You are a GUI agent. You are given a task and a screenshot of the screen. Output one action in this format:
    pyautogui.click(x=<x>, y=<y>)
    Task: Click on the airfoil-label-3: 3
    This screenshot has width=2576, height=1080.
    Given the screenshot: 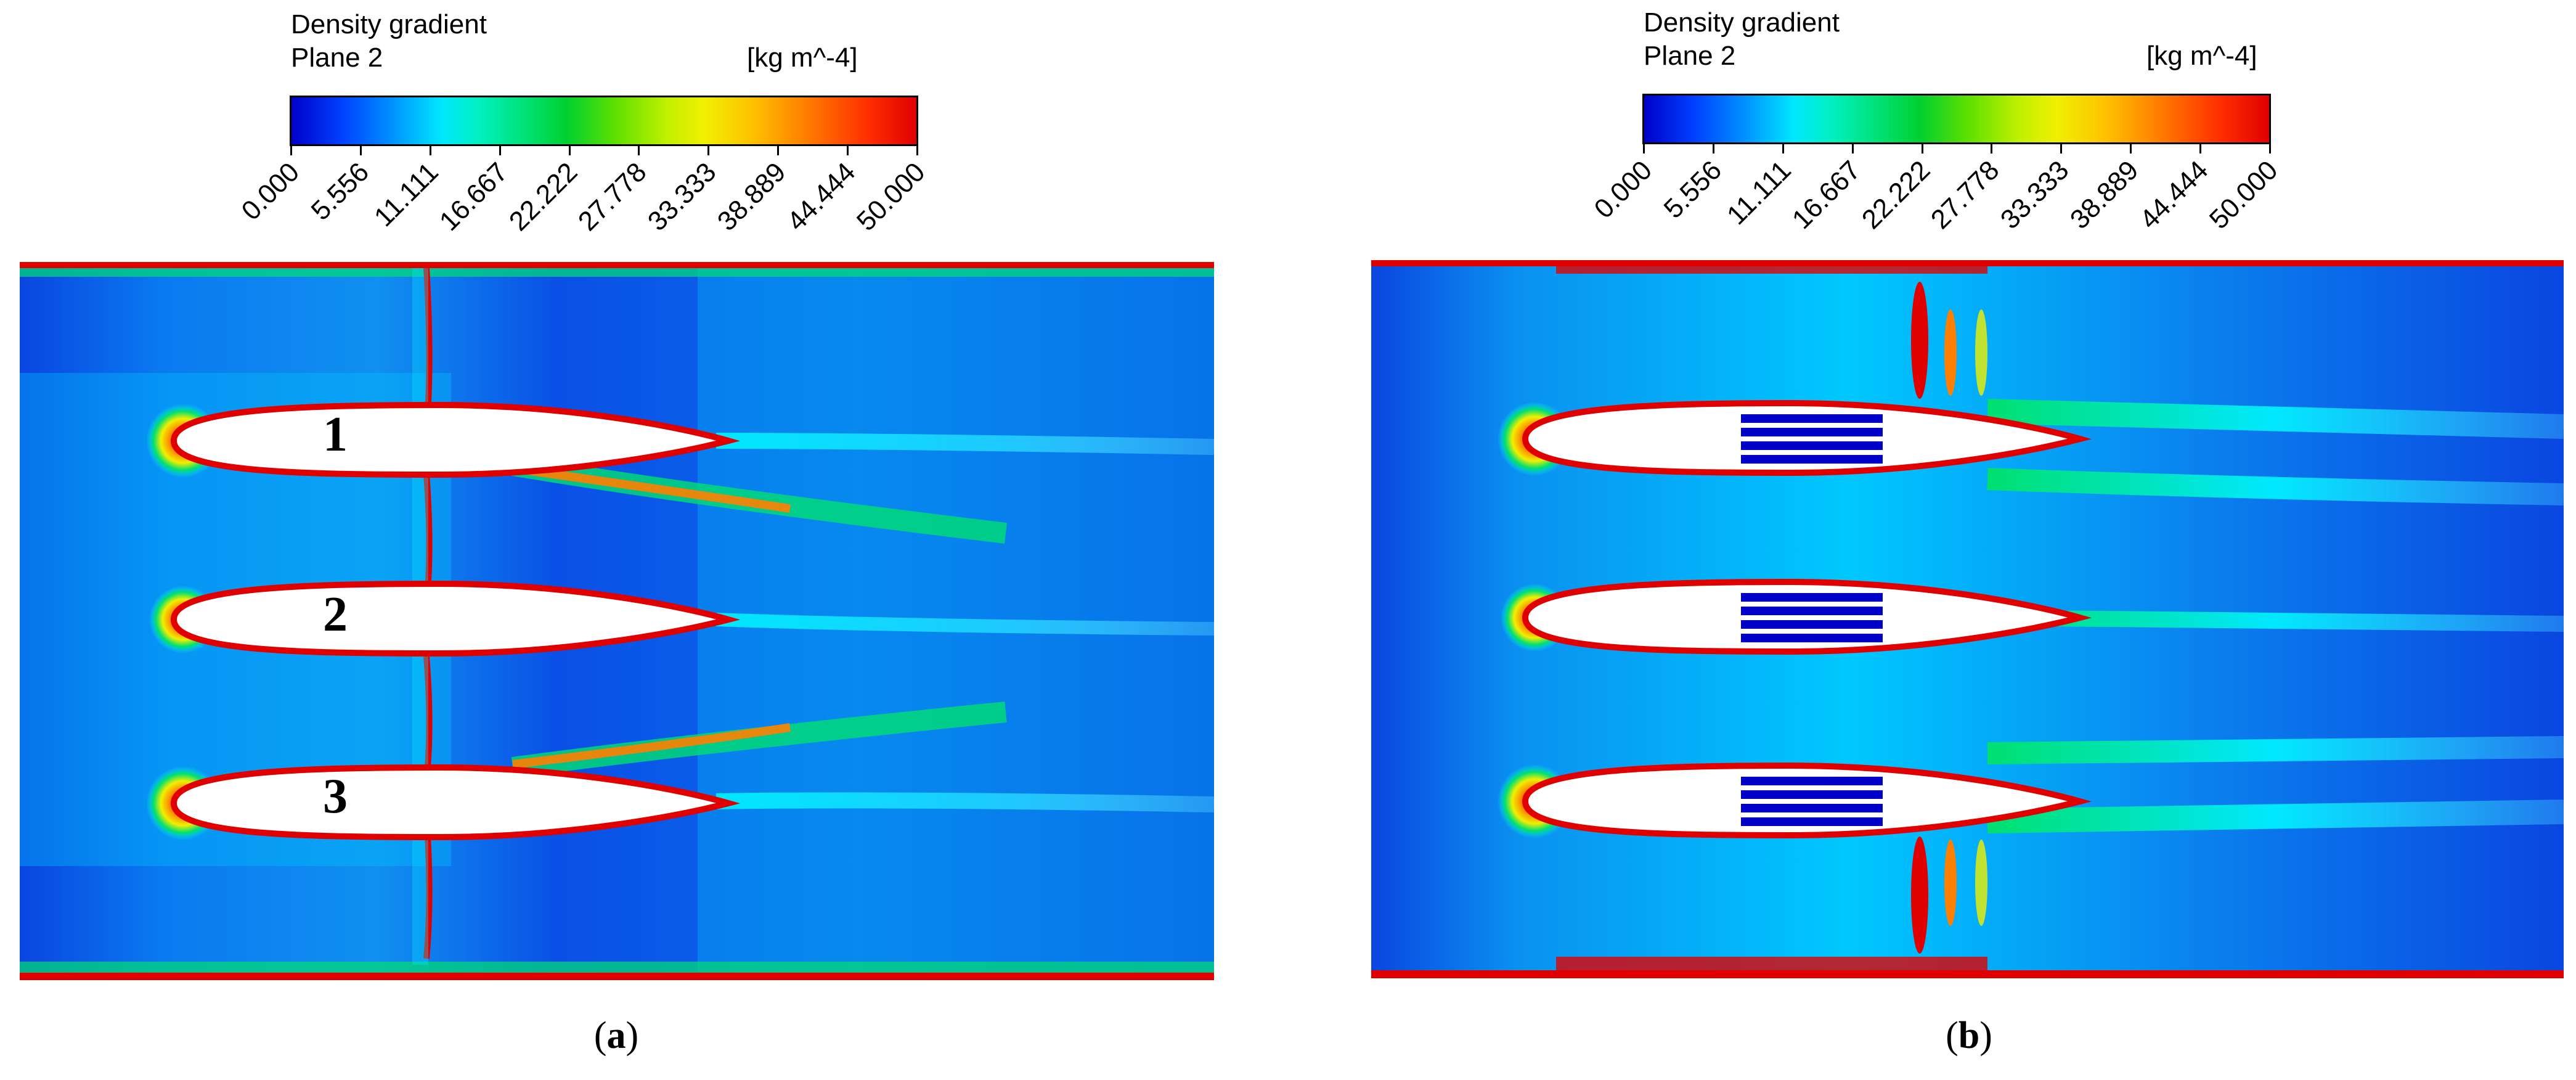 What is the action you would take?
    pyautogui.click(x=335, y=796)
    